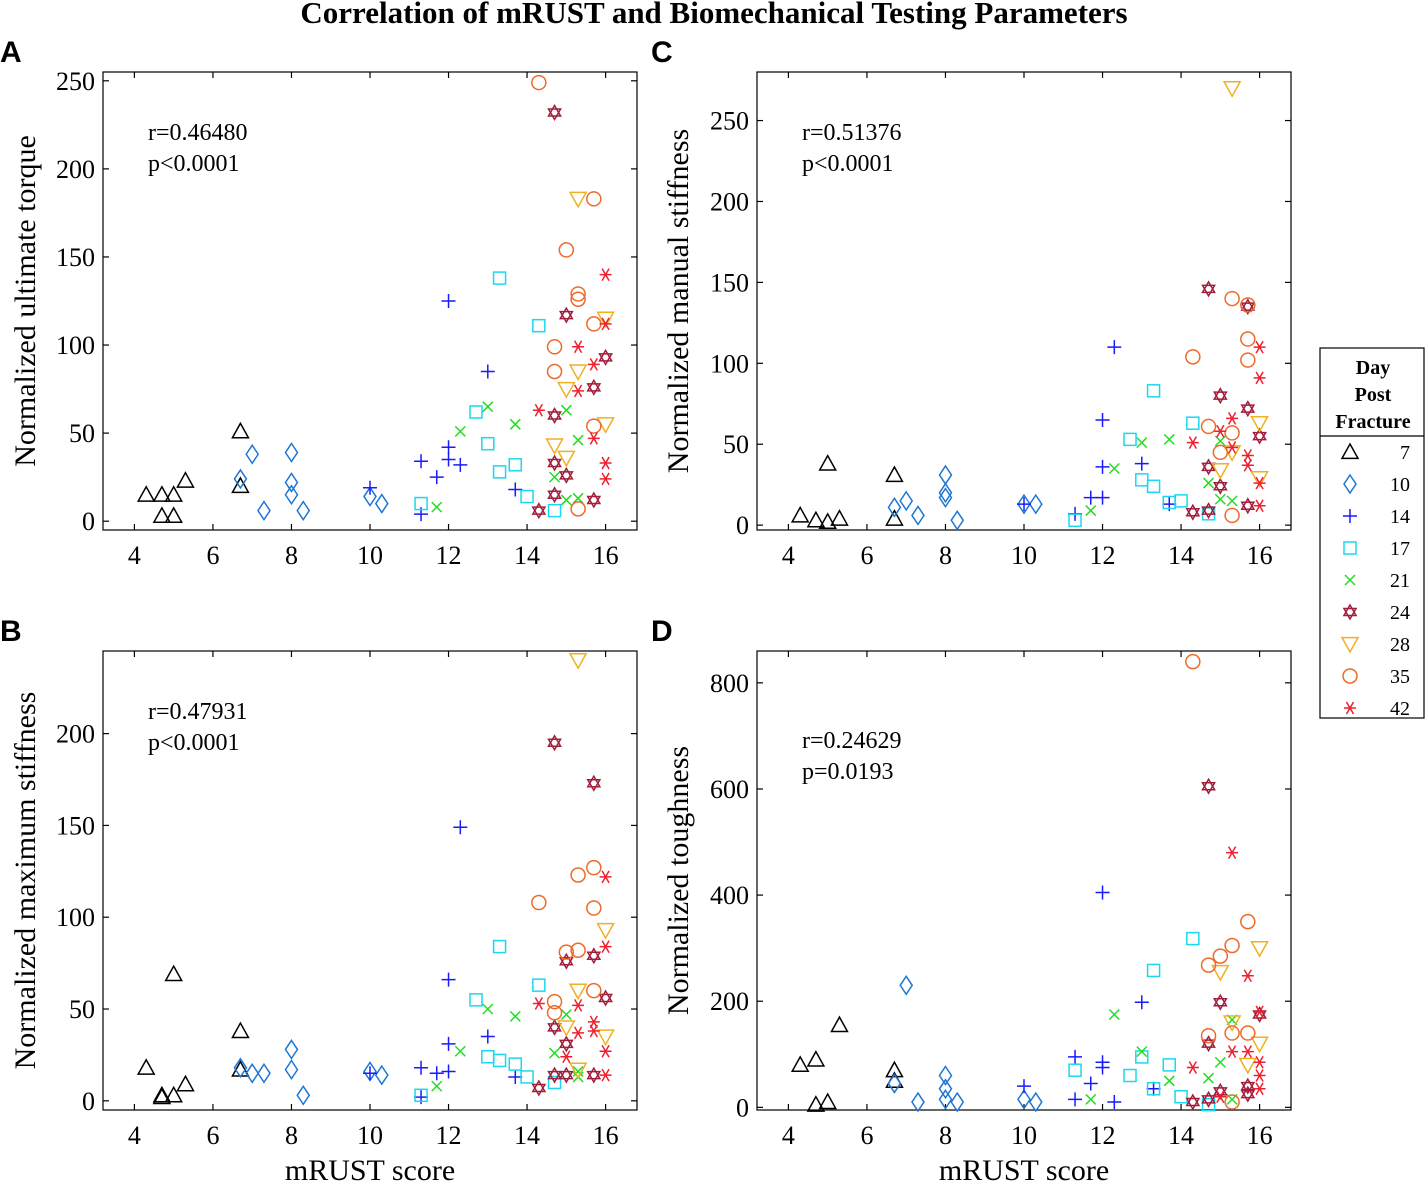 This screenshot has height=1186, width=1428. What do you see at coordinates (1400, 613) in the screenshot?
I see `legend-label: 24` at bounding box center [1400, 613].